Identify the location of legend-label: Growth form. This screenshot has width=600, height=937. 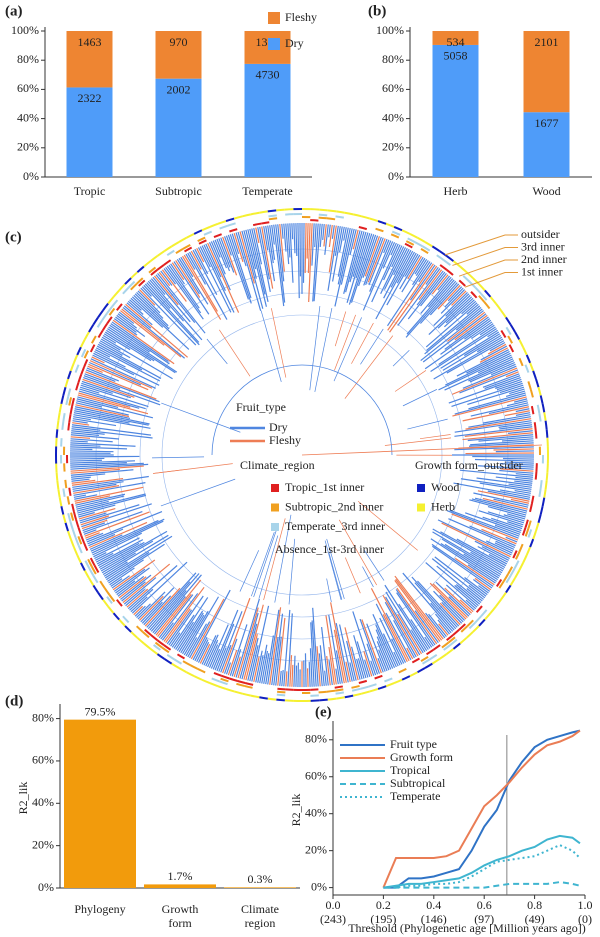
(422, 757).